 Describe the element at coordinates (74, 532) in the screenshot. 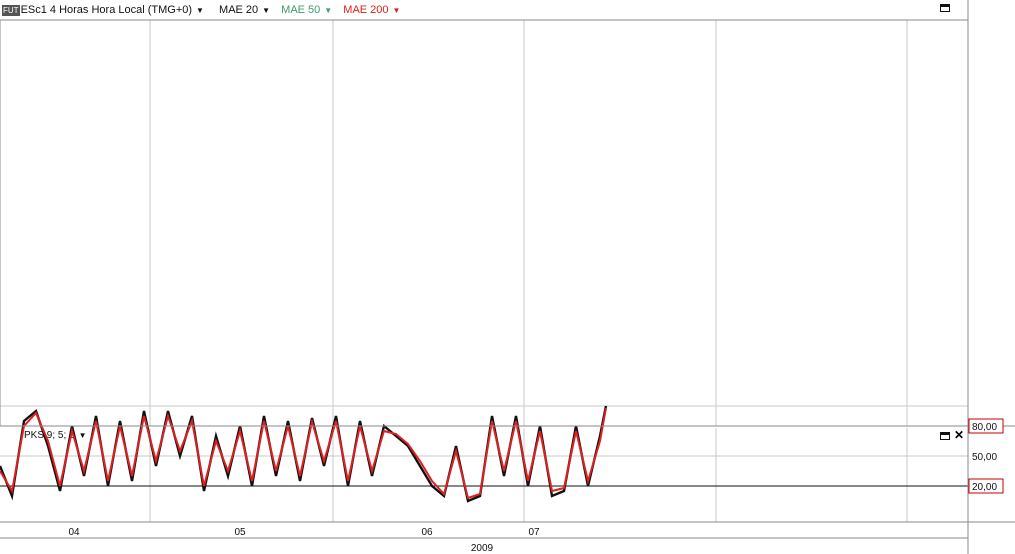

I see `x-tick-label: 04` at that location.